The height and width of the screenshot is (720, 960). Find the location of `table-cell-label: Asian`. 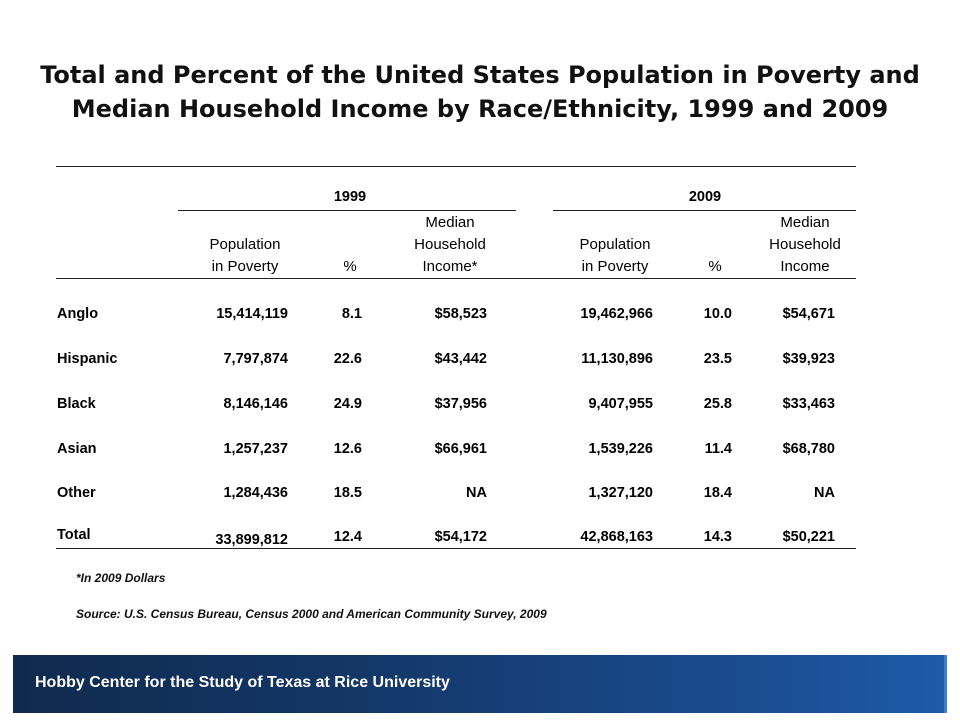

table-cell-label: Asian is located at coordinates (77, 449).